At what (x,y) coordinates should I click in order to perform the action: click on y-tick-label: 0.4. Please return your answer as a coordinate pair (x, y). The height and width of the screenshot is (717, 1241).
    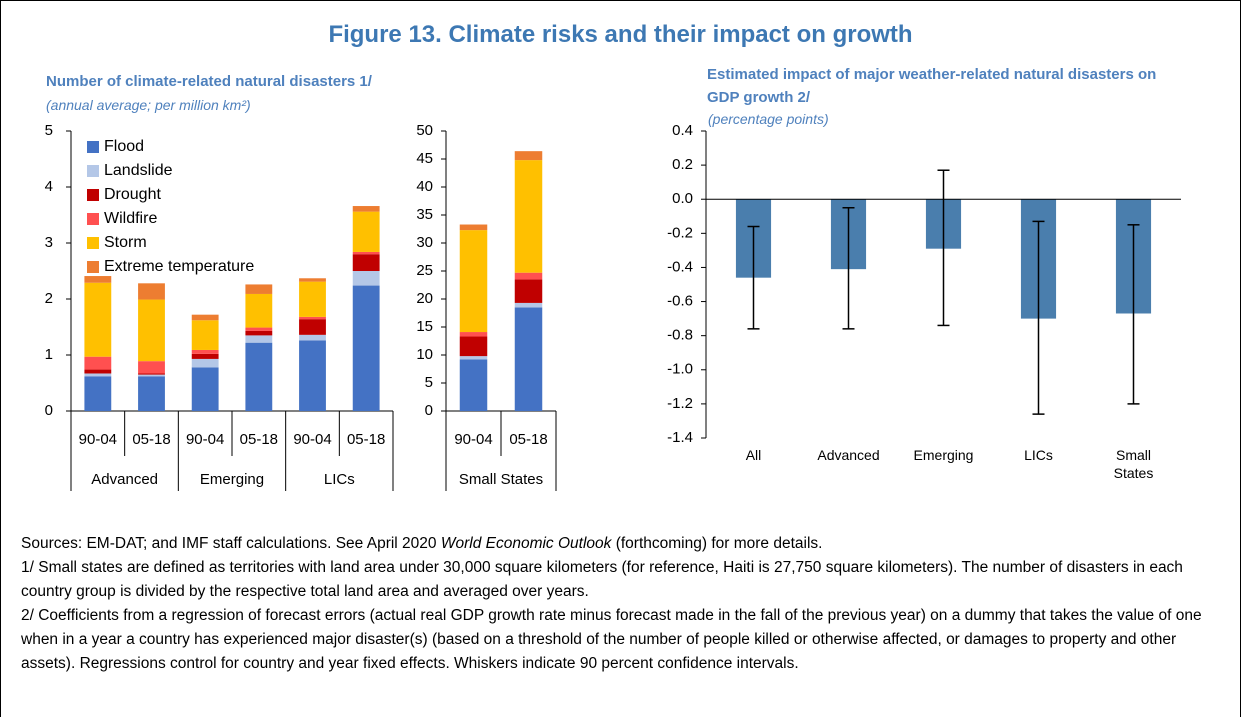
    Looking at the image, I should click on (682, 130).